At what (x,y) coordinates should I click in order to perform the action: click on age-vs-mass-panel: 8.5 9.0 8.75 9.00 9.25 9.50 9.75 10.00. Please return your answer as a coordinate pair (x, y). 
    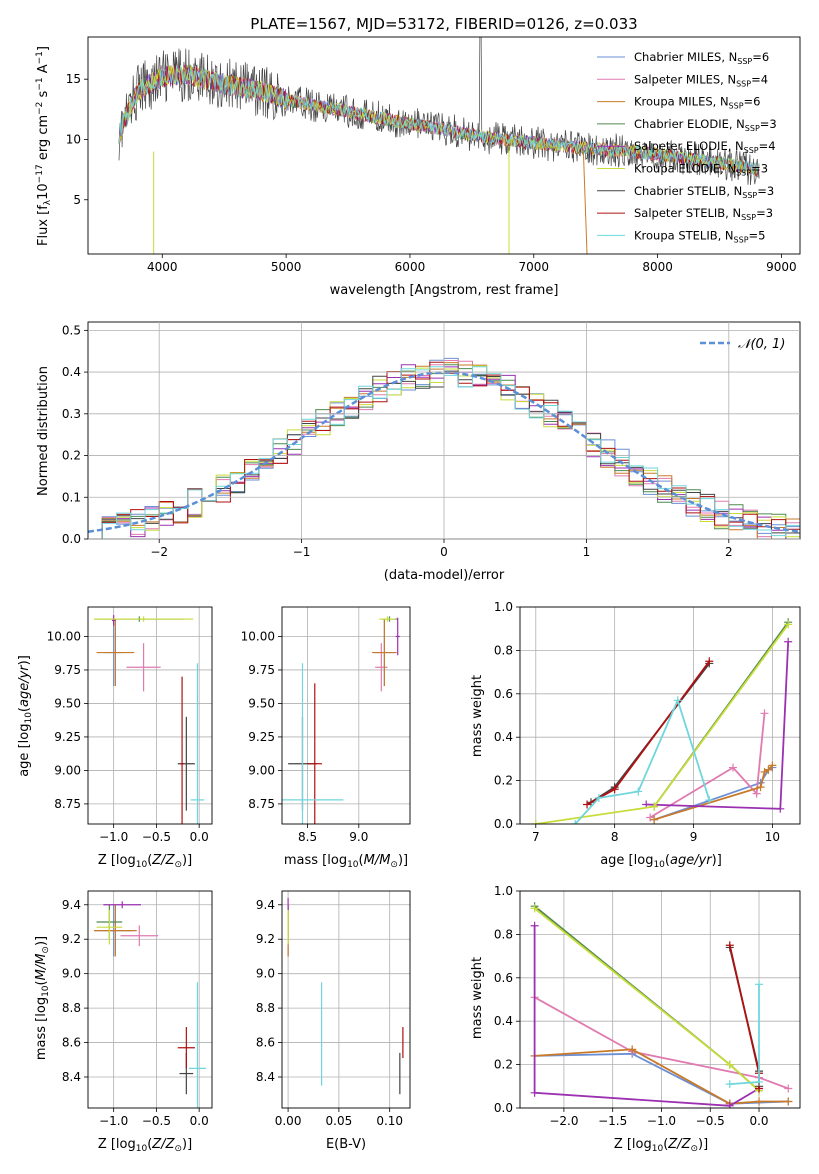
    Looking at the image, I should click on (326, 725).